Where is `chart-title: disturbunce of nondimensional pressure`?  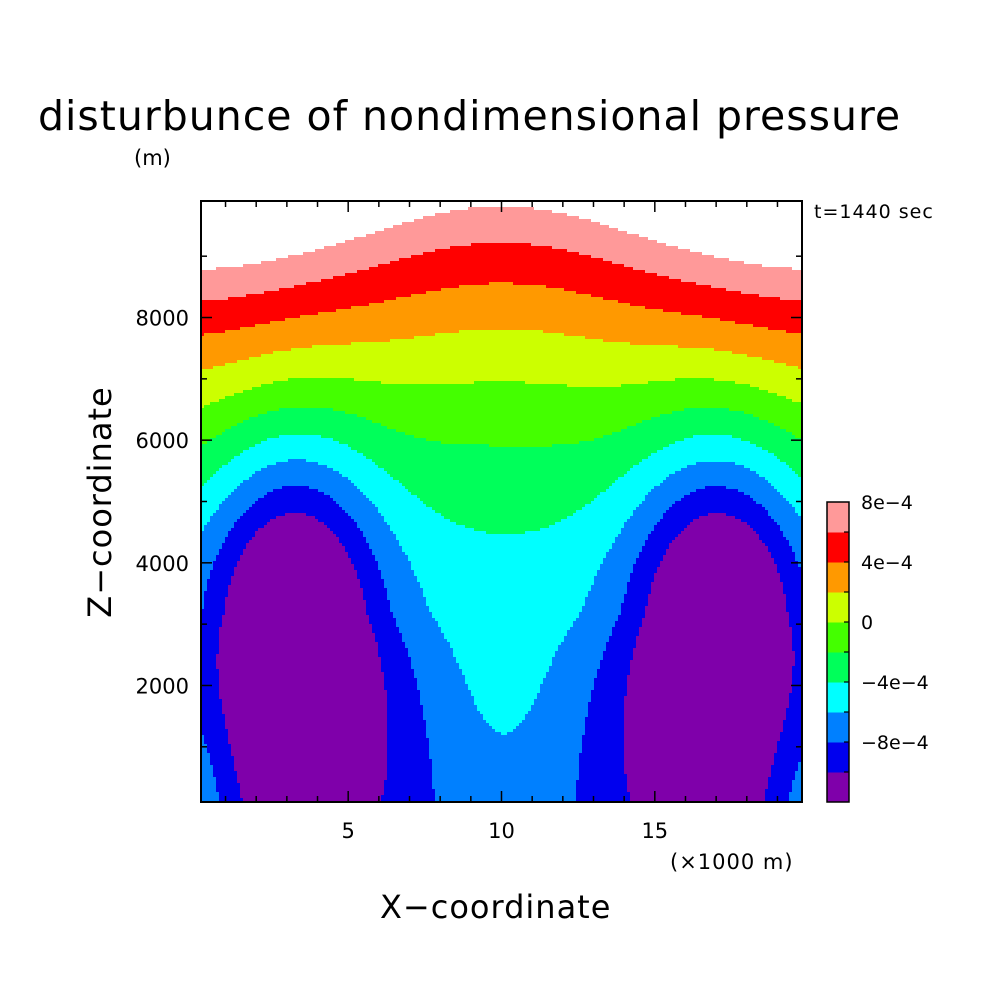
chart-title: disturbunce of nondimensional pressure is located at coordinates (470, 116).